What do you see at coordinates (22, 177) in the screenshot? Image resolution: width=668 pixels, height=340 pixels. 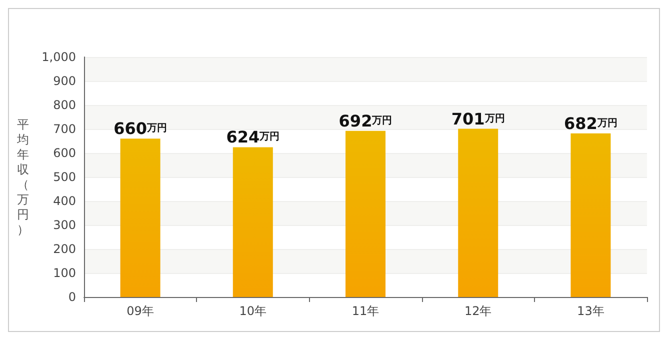 I see `y-axis-title: 平均年収（万円）` at bounding box center [22, 177].